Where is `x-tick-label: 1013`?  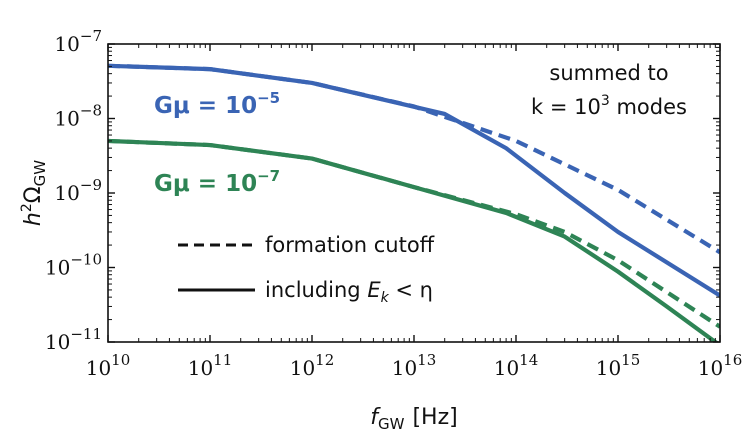 x-tick-label: 1013 is located at coordinates (414, 365).